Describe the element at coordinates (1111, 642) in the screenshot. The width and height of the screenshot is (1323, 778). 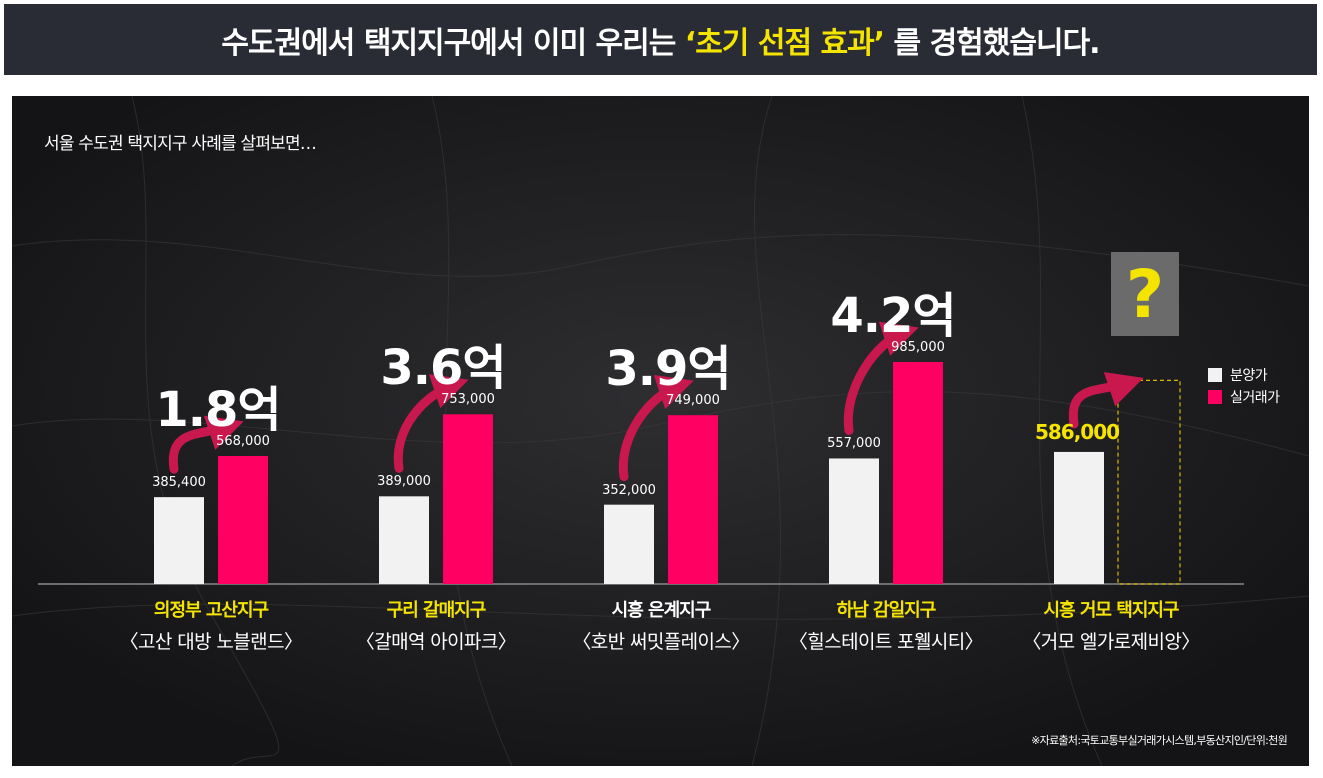
I see `subcategory-label: 〈거모 엘가로제비앙〉` at that location.